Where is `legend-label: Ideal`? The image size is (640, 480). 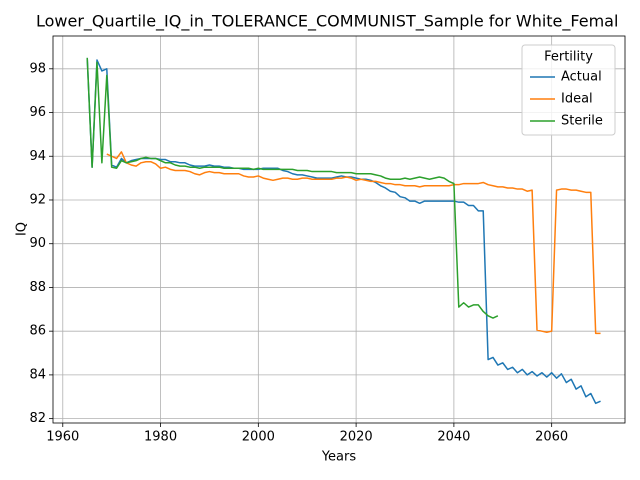
legend-label: Ideal is located at coordinates (577, 99).